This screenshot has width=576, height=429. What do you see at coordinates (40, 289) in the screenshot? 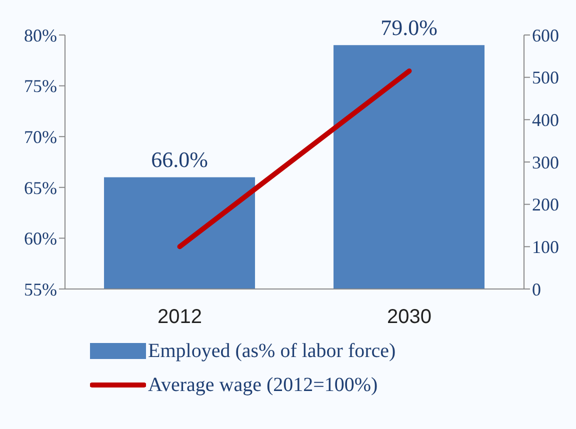
I see `y-tick-label: 55%` at bounding box center [40, 289].